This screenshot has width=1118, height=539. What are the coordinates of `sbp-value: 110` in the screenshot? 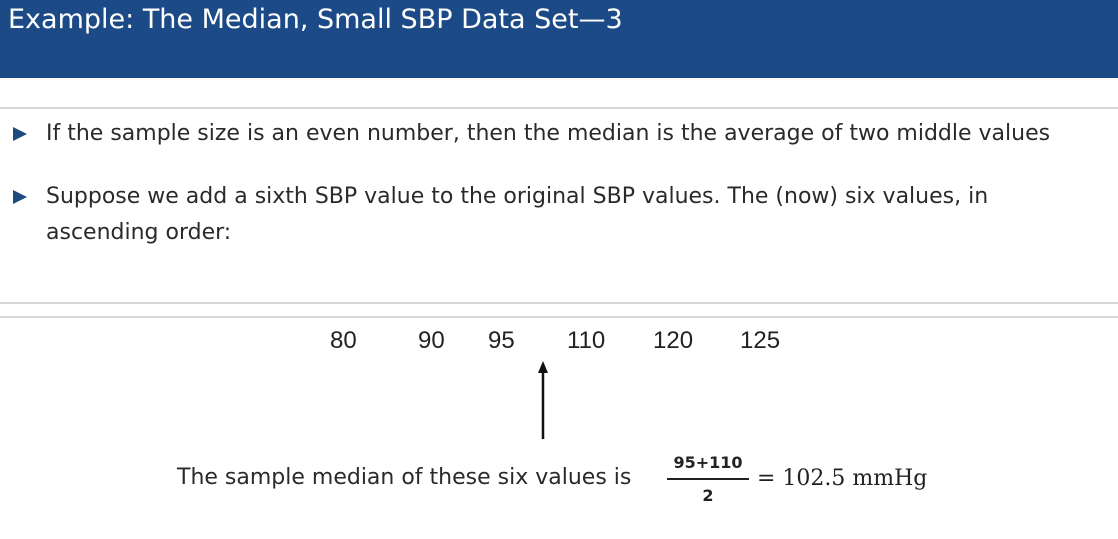 It's located at (586, 340).